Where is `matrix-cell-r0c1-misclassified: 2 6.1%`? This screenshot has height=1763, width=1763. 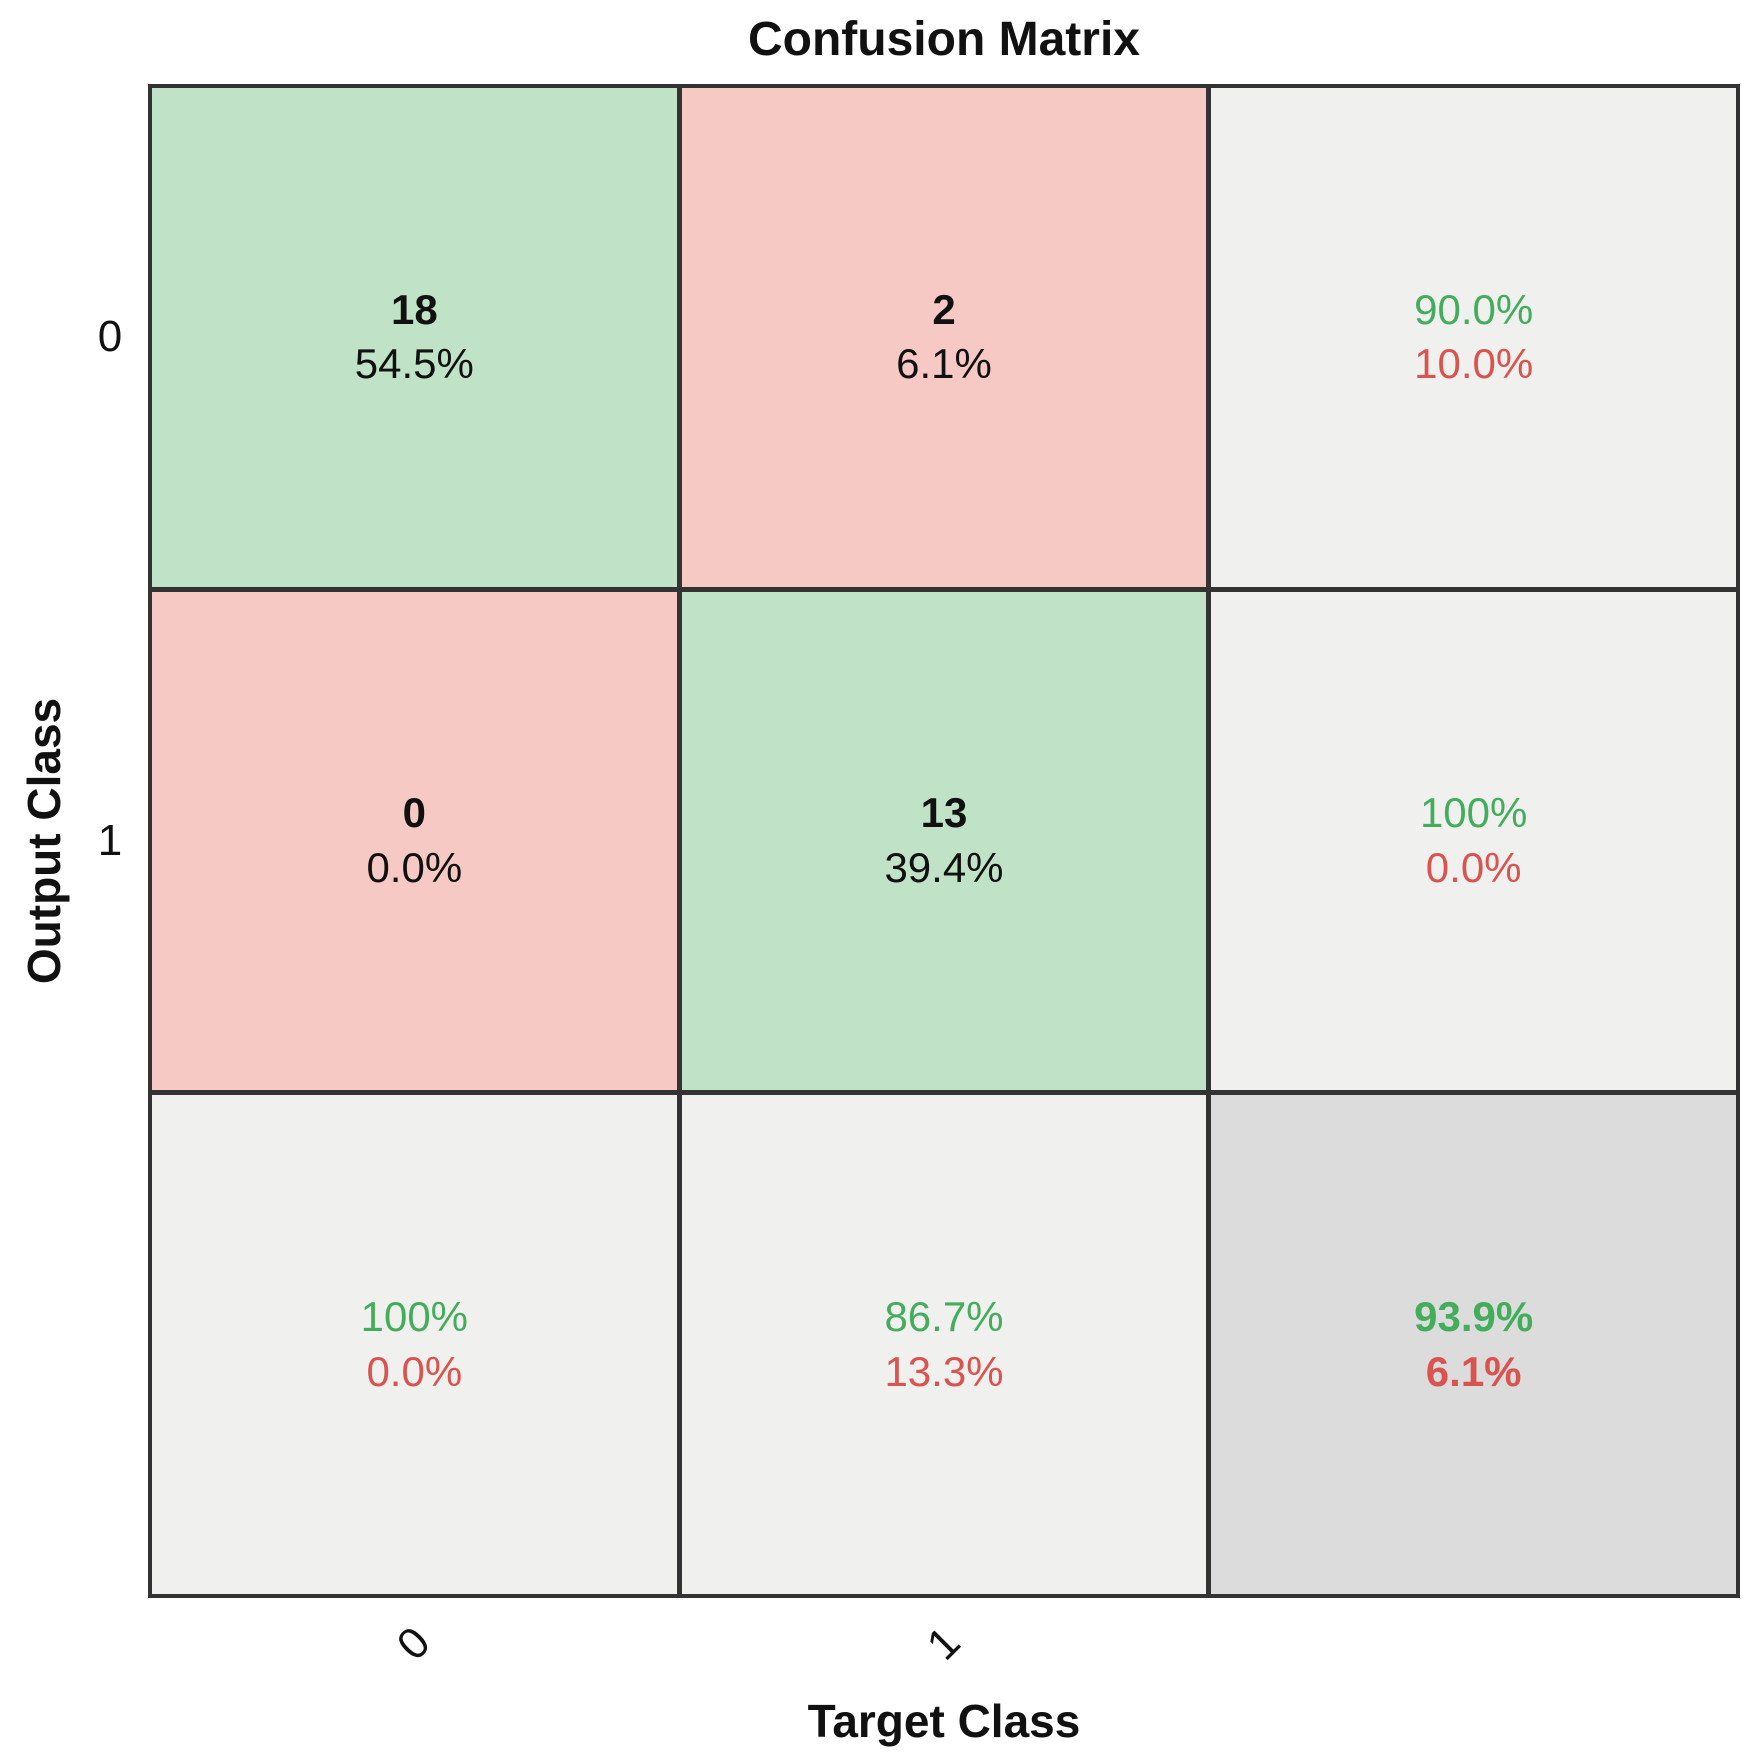 matrix-cell-r0c1-misclassified: 2 6.1% is located at coordinates (944, 337).